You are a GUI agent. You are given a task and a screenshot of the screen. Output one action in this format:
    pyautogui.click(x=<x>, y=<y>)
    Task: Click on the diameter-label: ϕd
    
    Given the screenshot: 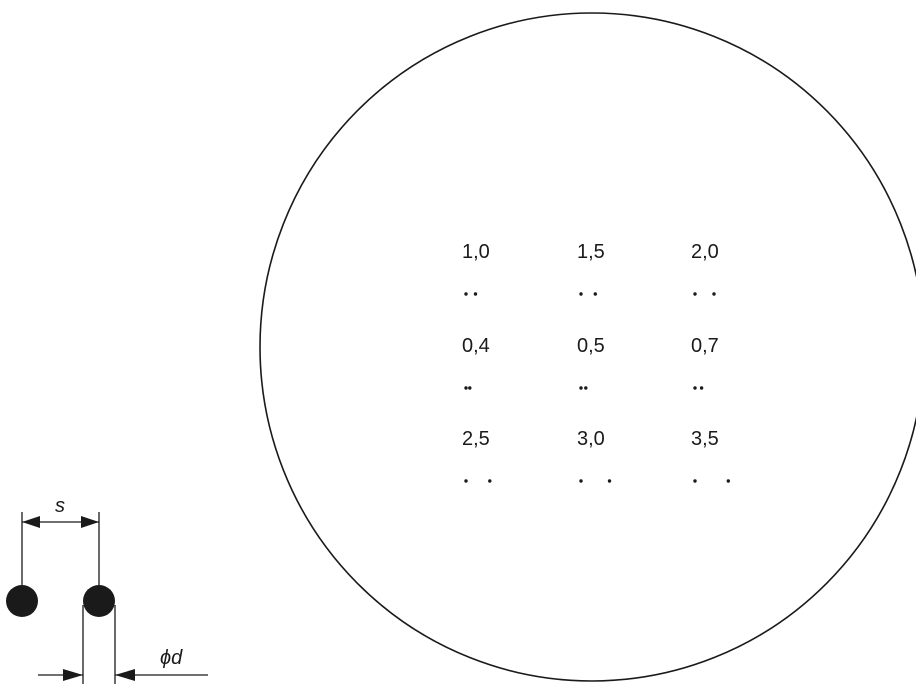 What is the action you would take?
    pyautogui.click(x=171, y=658)
    